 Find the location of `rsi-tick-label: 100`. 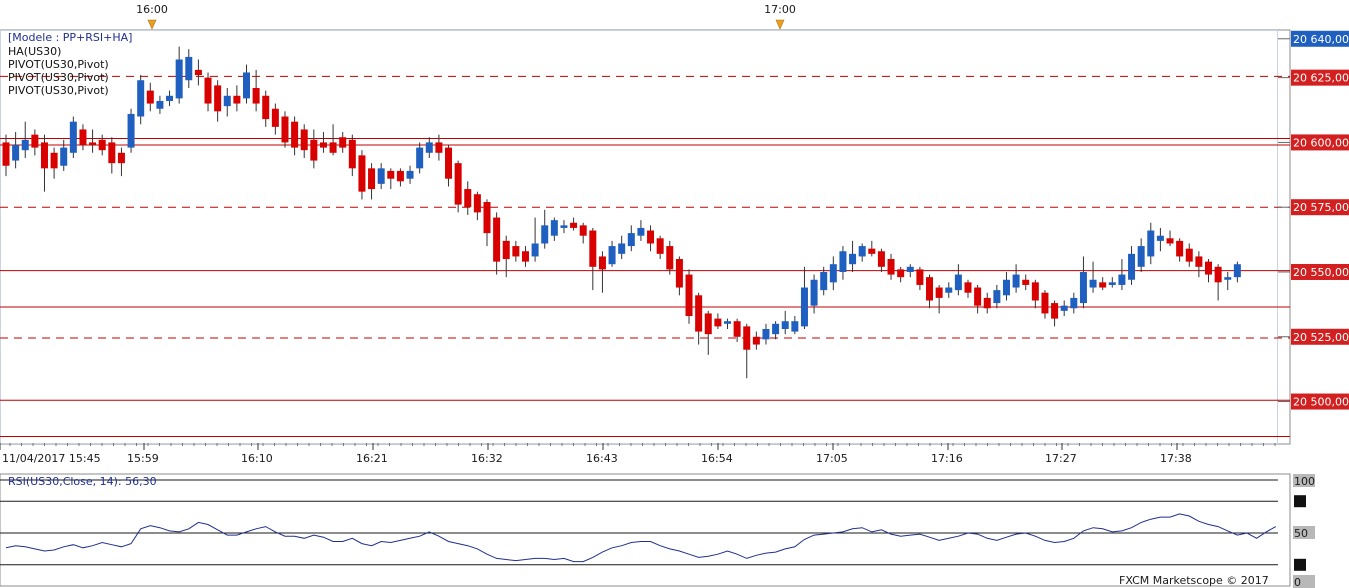

rsi-tick-label: 100 is located at coordinates (1304, 481).